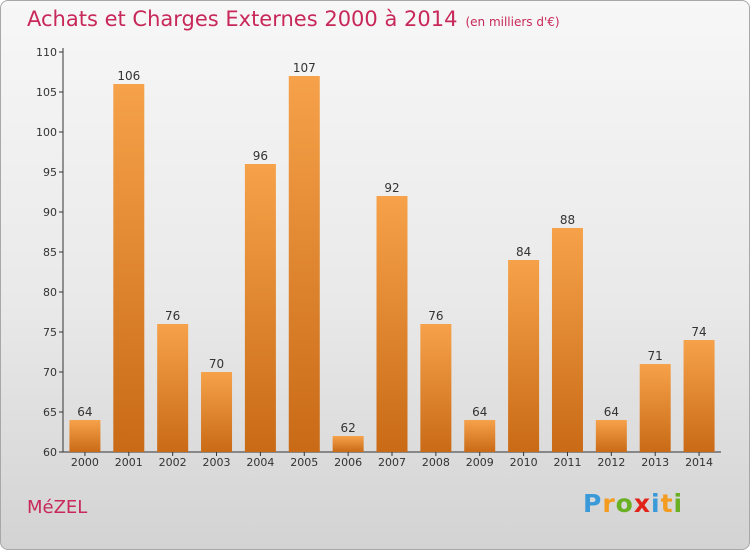 This screenshot has height=550, width=750. I want to click on bar-value-label: 92, so click(391, 188).